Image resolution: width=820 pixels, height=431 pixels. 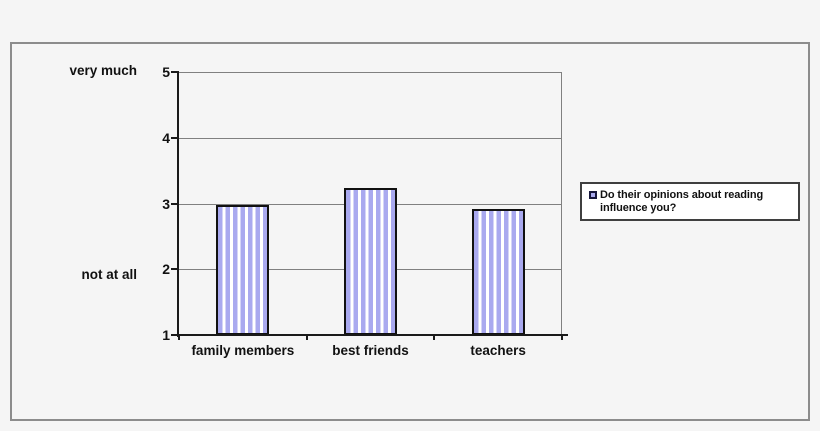 I want to click on y-tick-label-3: 3, so click(x=166, y=203).